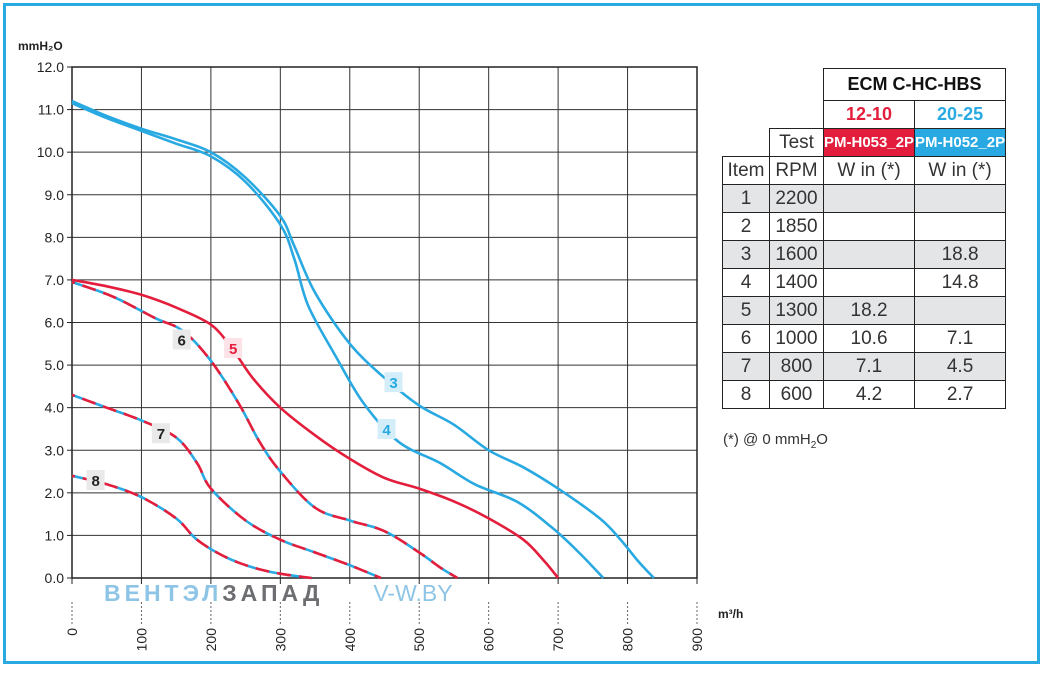 Image resolution: width=1049 pixels, height=673 pixels. I want to click on x-tick-label: 100, so click(141, 640).